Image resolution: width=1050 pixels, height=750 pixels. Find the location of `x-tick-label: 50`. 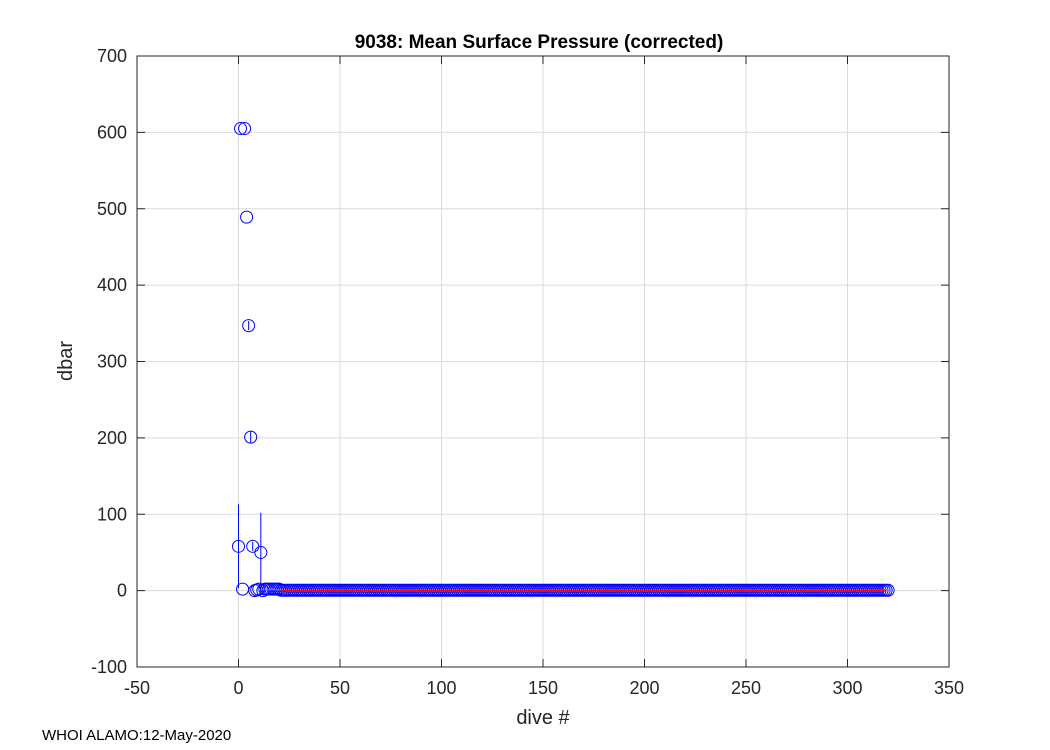

x-tick-label: 50 is located at coordinates (340, 688).